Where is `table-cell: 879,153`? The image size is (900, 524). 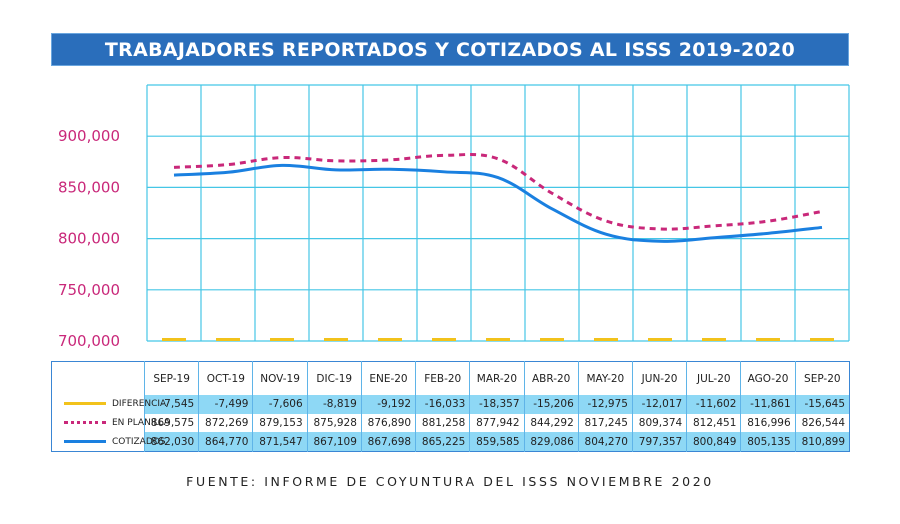 table-cell: 879,153 is located at coordinates (280, 423).